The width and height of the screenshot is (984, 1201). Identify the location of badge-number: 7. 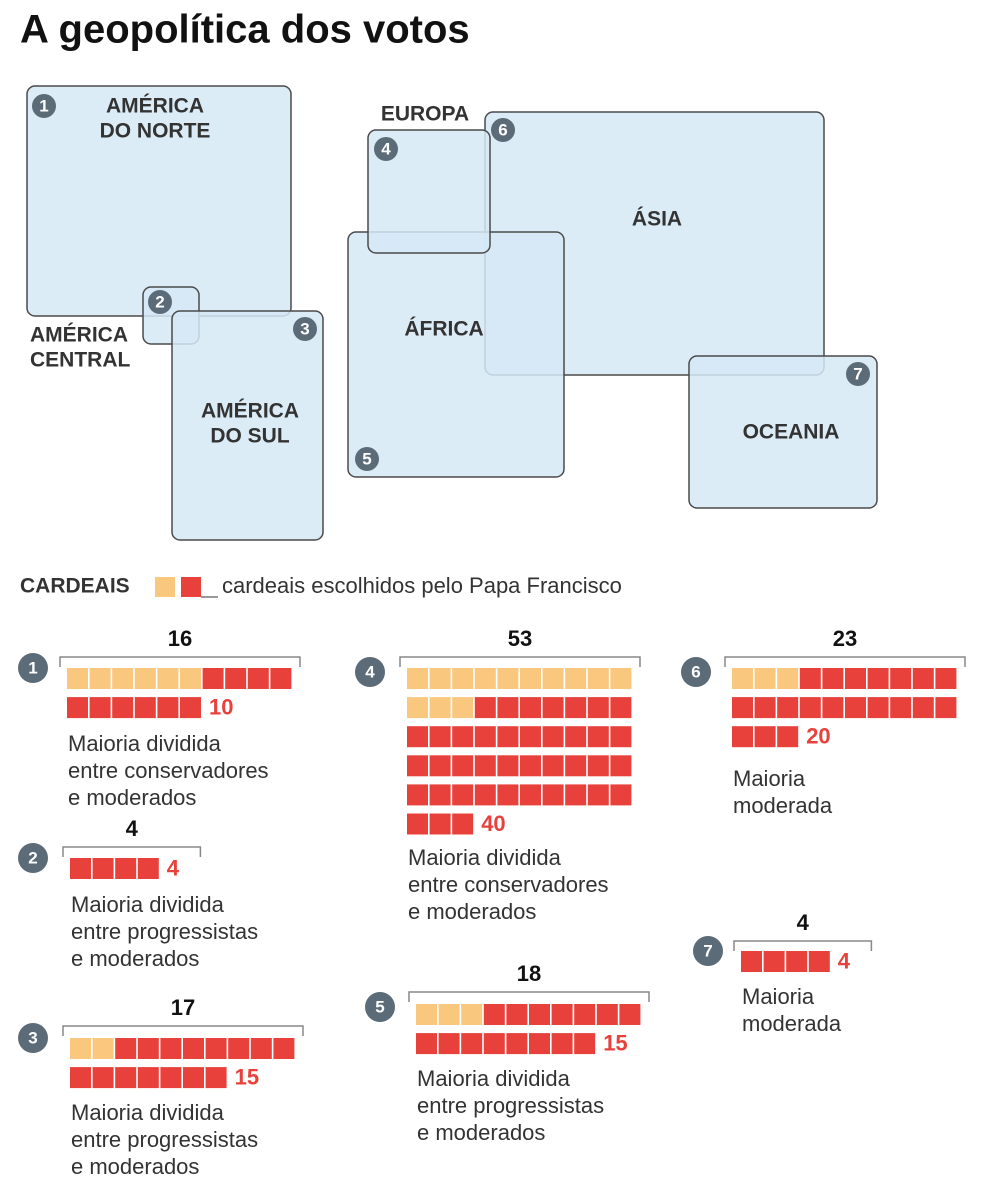
(707, 950).